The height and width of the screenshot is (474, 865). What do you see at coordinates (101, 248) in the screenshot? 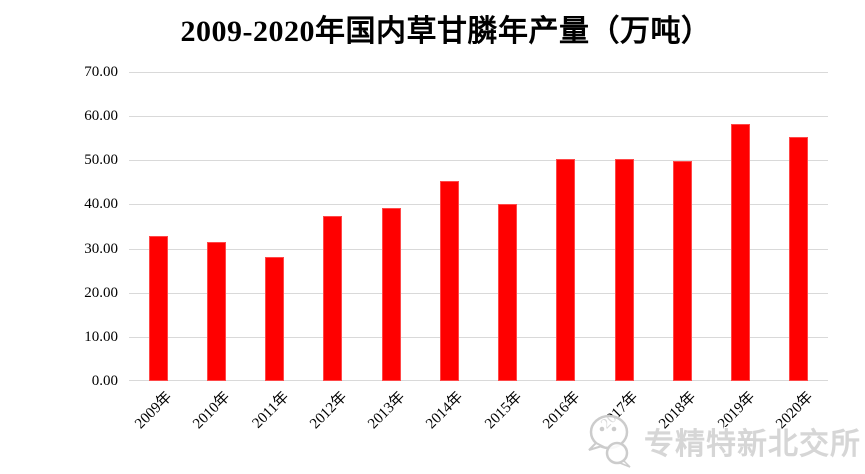
I see `y-tick-label: 30.00` at bounding box center [101, 248].